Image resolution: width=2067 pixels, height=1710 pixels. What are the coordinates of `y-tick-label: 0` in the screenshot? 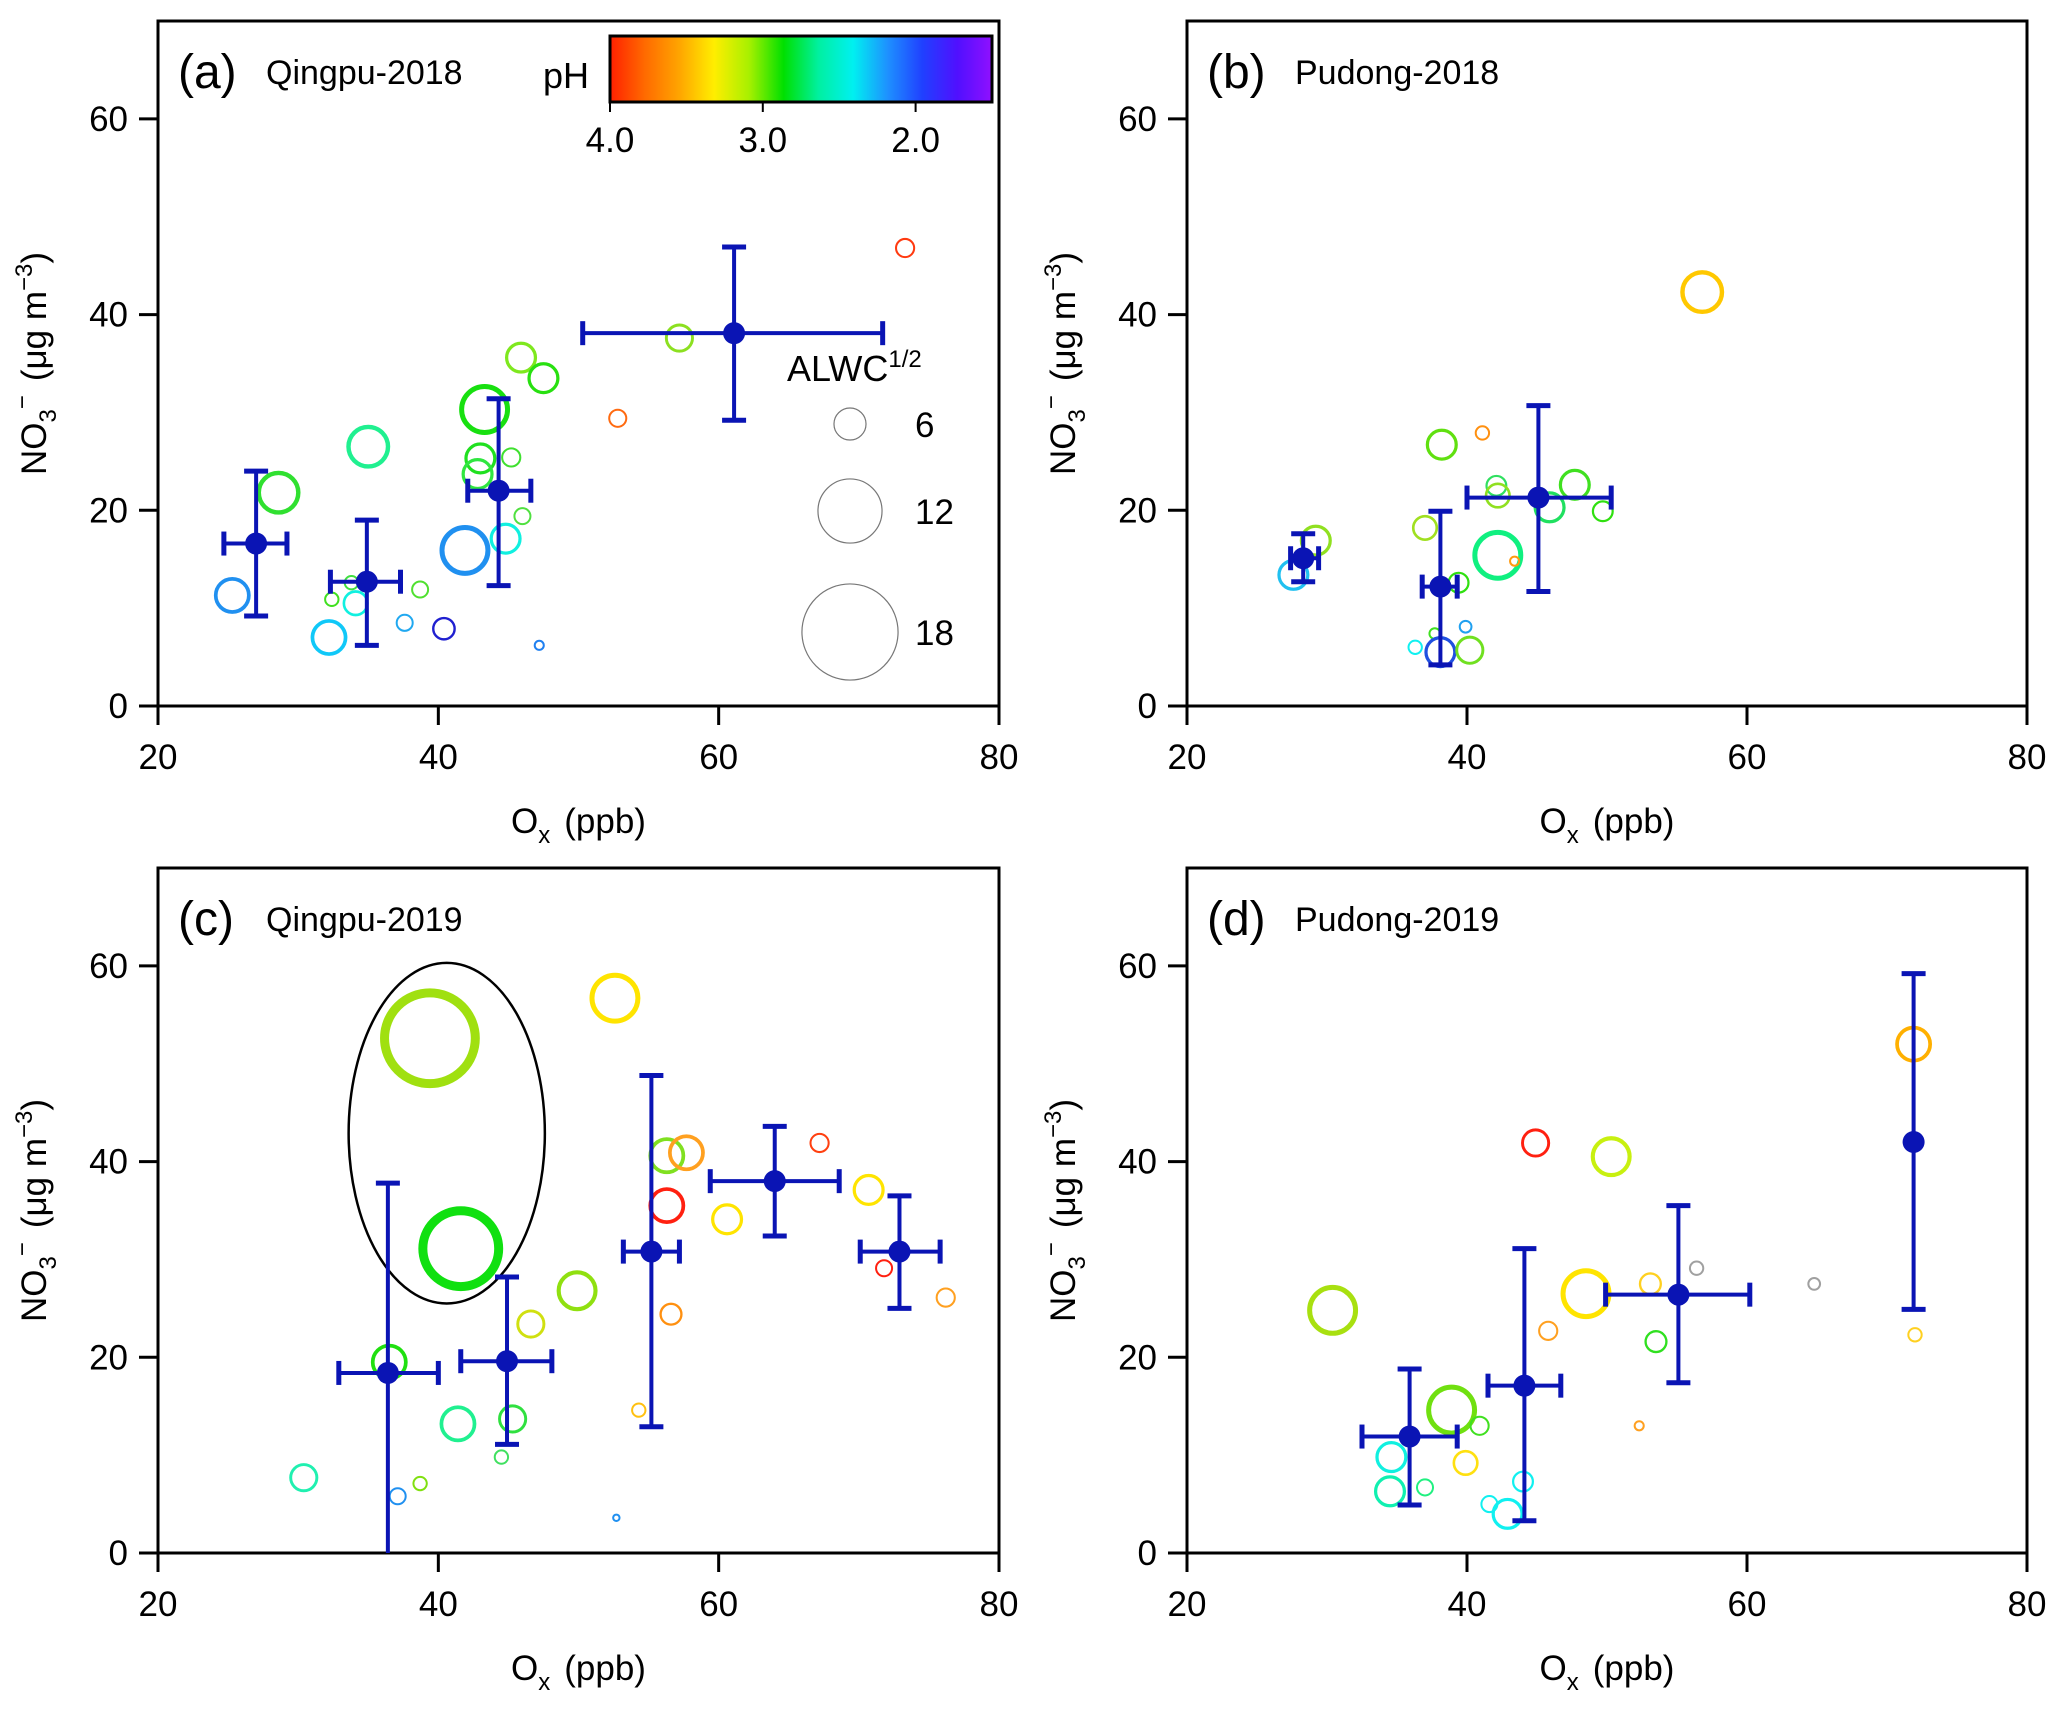 It's located at (118, 706).